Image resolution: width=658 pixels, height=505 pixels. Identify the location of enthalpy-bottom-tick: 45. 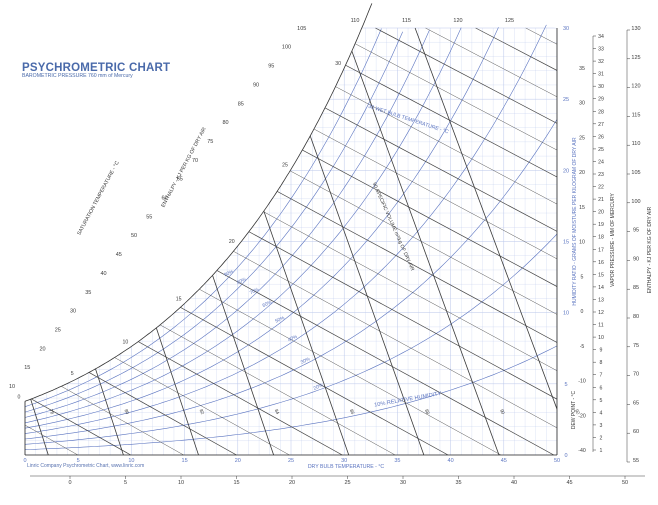
(569, 483).